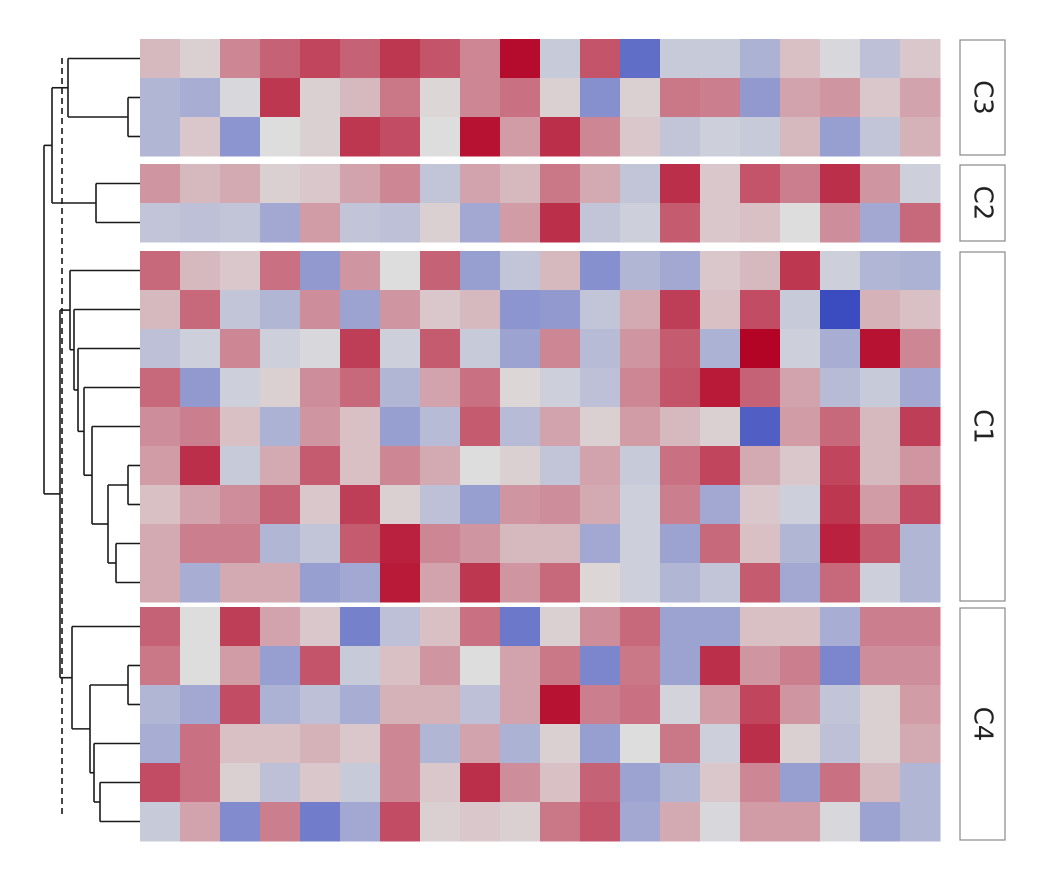  Describe the element at coordinates (983, 426) in the screenshot. I see `group-label: C1` at that location.